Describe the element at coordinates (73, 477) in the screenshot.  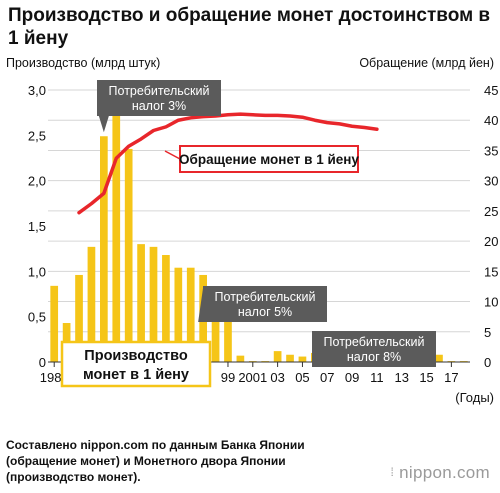
I see `source-line-3: (производство монет).` at that location.